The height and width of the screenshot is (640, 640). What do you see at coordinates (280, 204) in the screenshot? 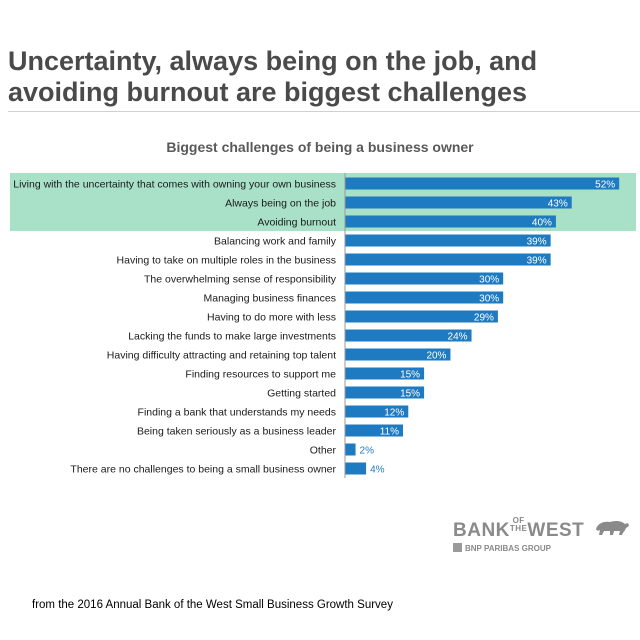
I see `category-label: Always being on the job` at bounding box center [280, 204].